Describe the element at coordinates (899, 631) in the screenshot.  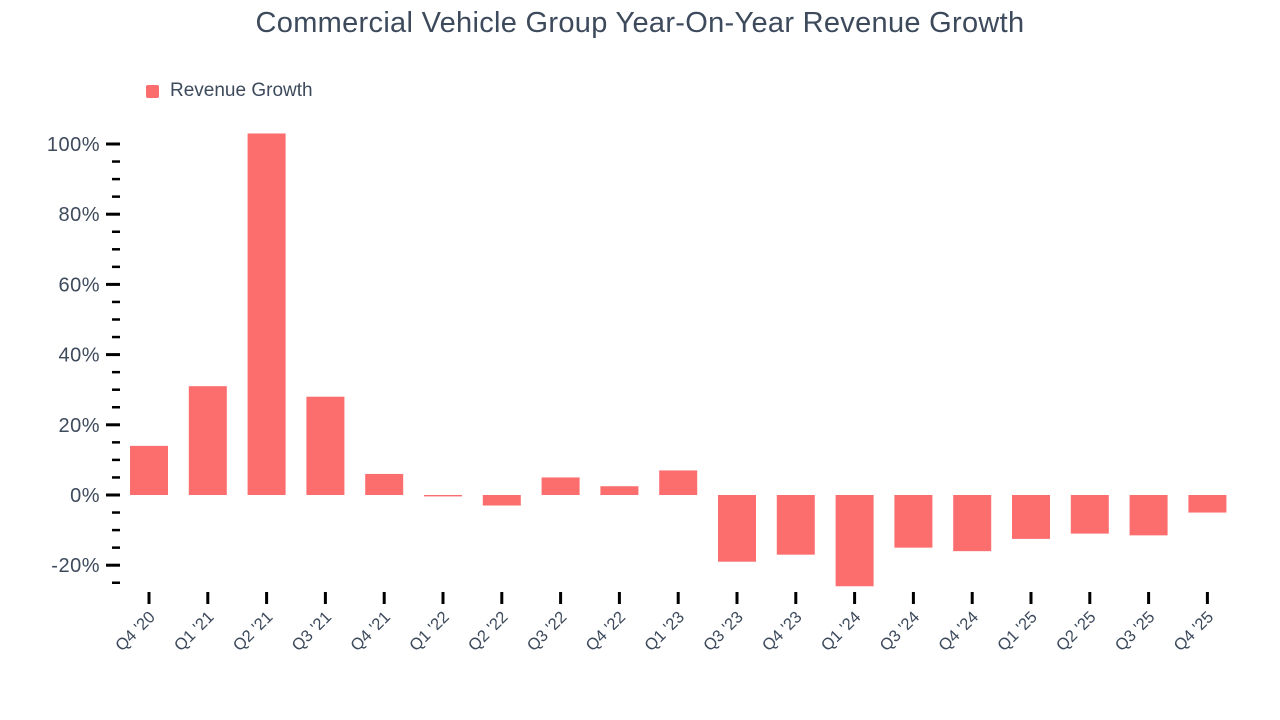
I see `x-category-label: Q3 '24` at that location.